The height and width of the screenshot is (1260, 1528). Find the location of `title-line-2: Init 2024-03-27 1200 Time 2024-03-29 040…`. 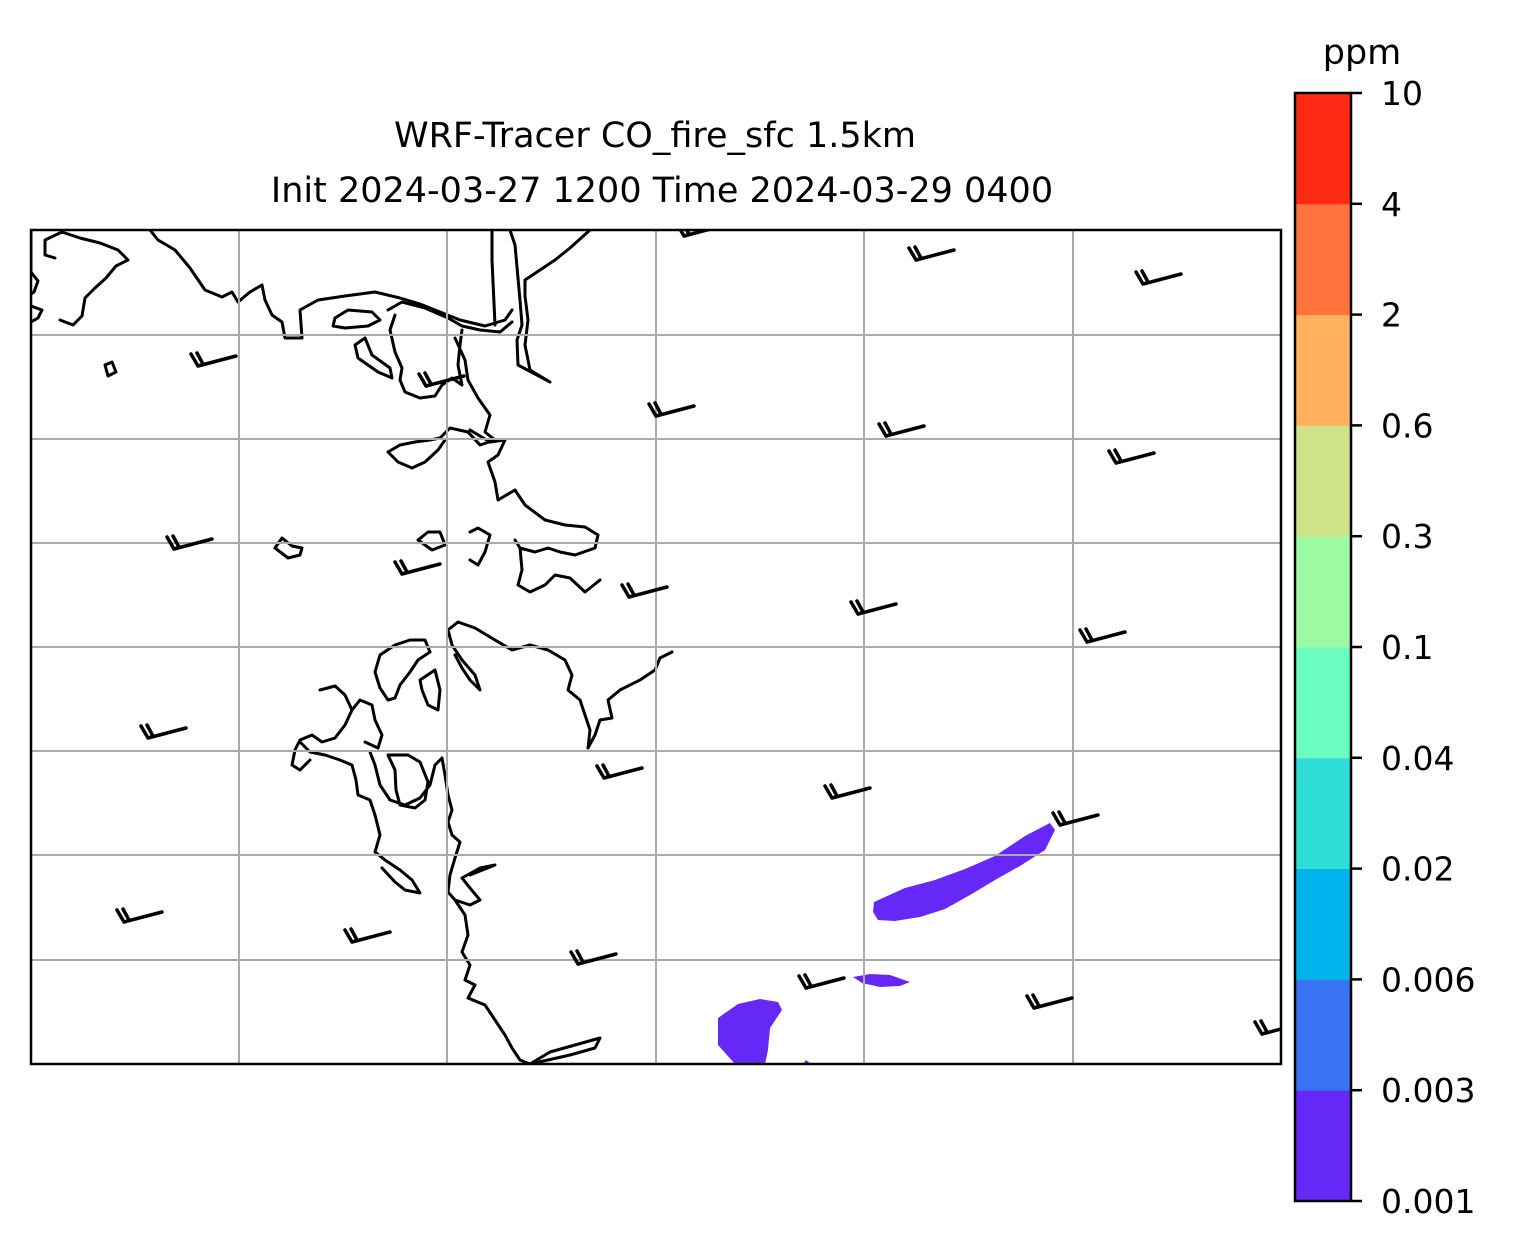

title-line-2: Init 2024-03-27 1200 Time 2024-03-29 040… is located at coordinates (662, 191).